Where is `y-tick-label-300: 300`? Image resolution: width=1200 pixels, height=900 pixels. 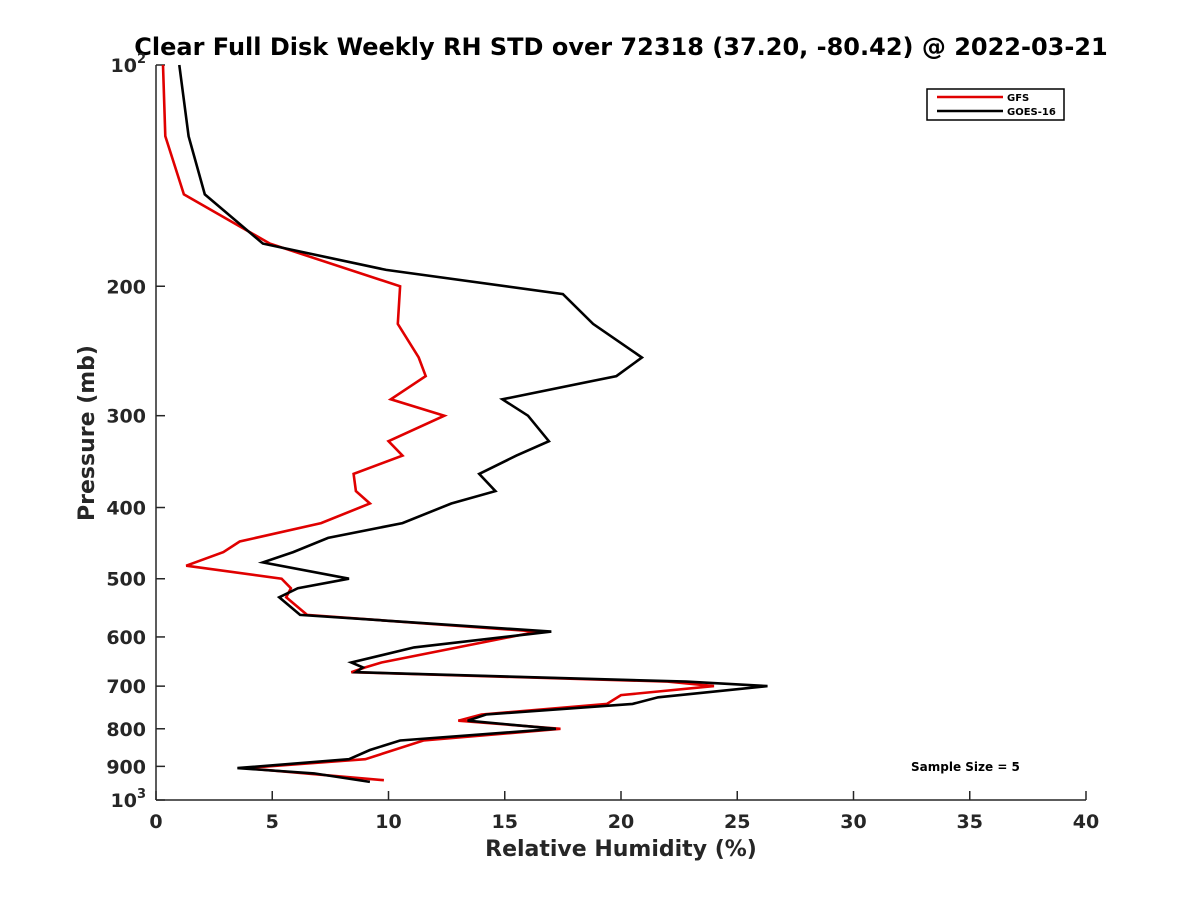 y-tick-label-300: 300 is located at coordinates (126, 417).